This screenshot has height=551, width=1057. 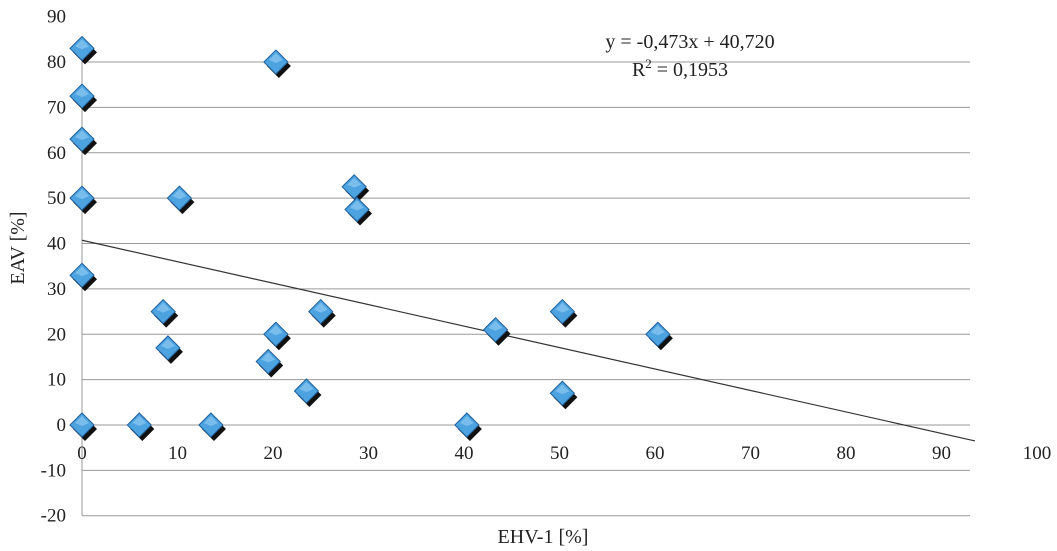 I want to click on y-tick-label: -20, so click(x=53, y=516).